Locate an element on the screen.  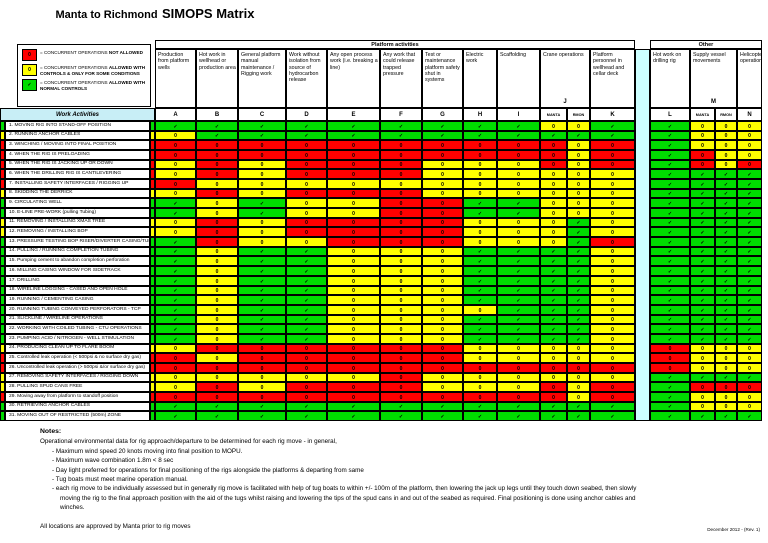
row-label: 5. WHEN THE RIG IS JACKING UP OR DOWN is located at coordinates (77, 164).